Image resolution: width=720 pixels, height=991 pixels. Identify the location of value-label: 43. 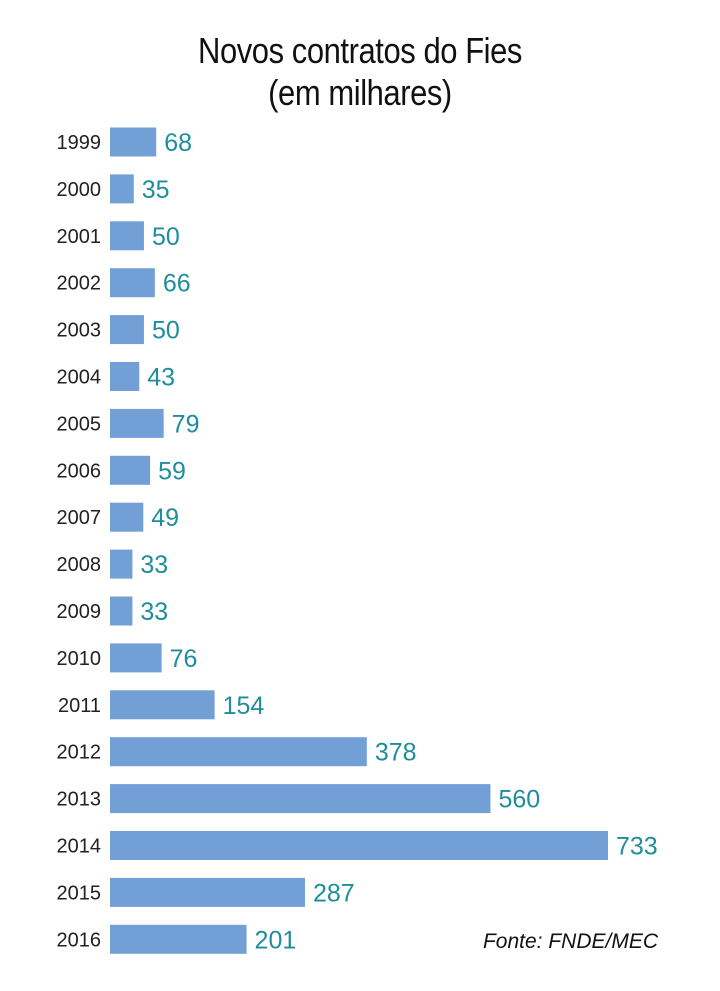
(161, 378).